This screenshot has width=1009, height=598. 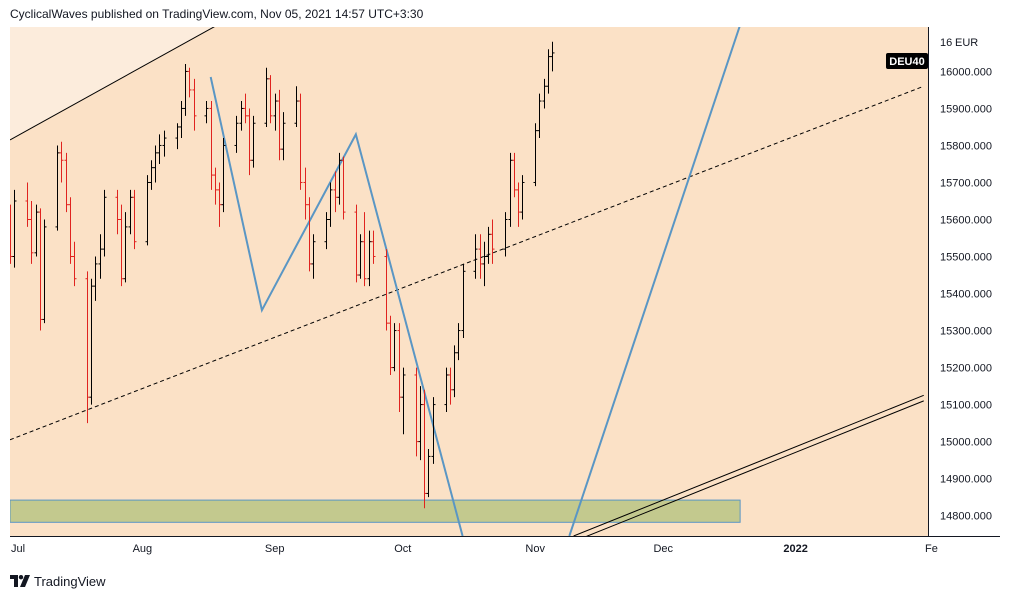 I want to click on price-tick-label: 15700.000, so click(x=966, y=183).